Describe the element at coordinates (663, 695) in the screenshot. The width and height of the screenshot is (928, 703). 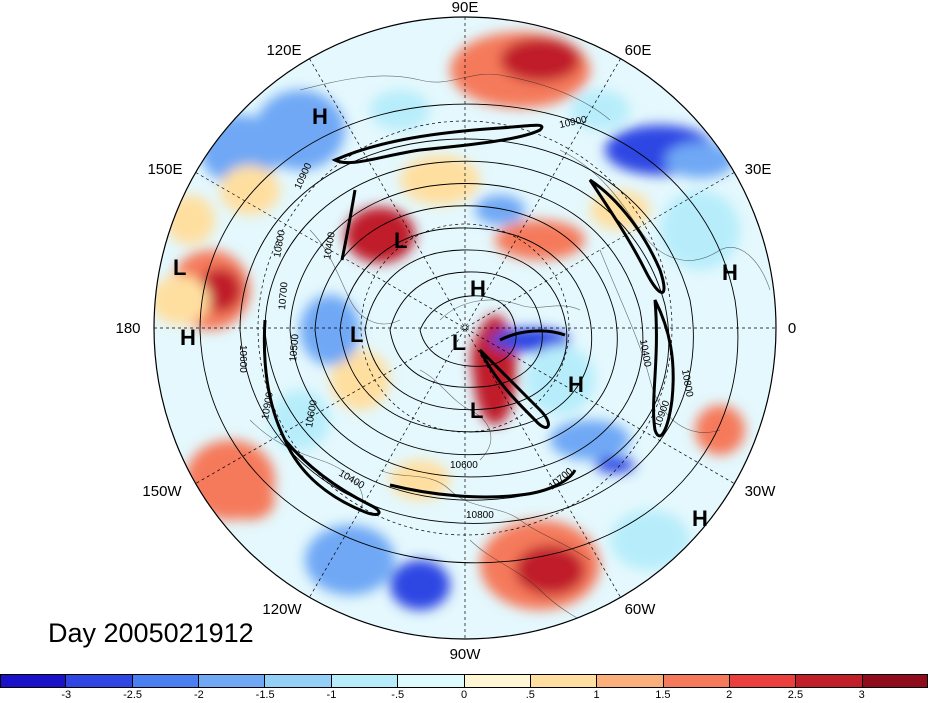
I see `colorbar-tick-label: 1.5` at that location.